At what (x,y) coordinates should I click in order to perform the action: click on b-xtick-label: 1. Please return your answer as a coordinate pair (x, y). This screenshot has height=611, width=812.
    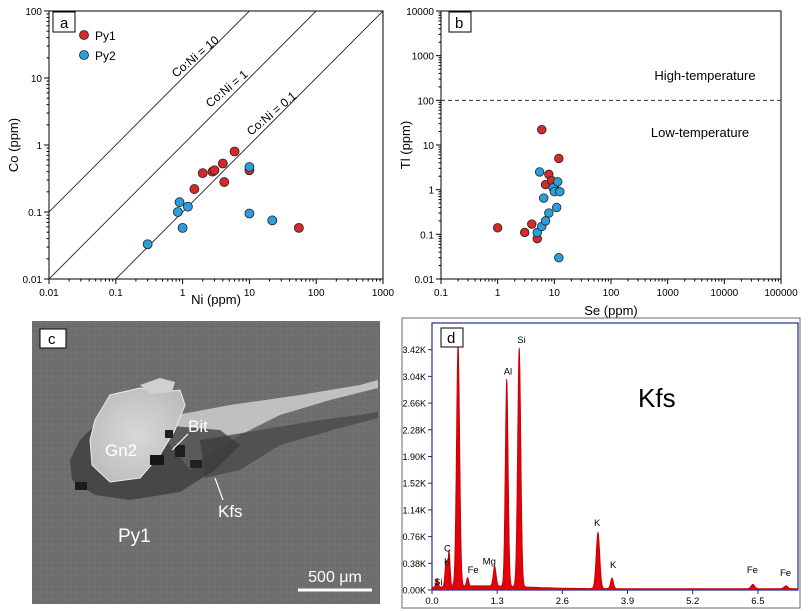
    Looking at the image, I should click on (498, 293).